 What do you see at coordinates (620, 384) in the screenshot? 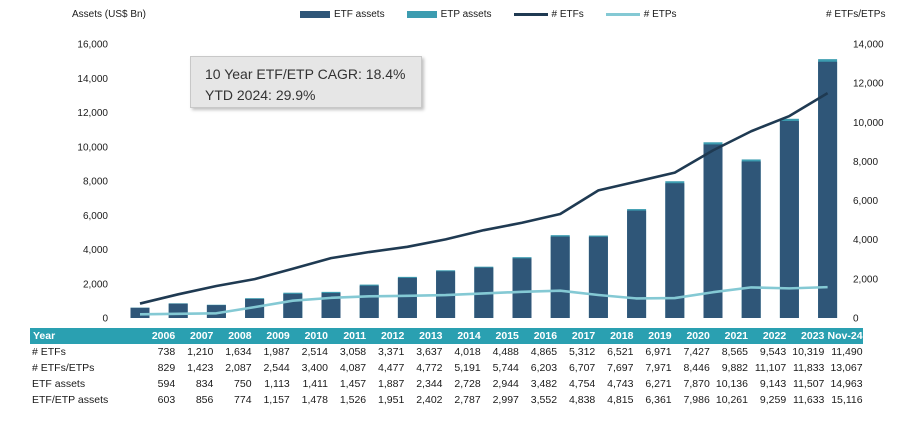
I see `table-cell: 4,743` at bounding box center [620, 384].